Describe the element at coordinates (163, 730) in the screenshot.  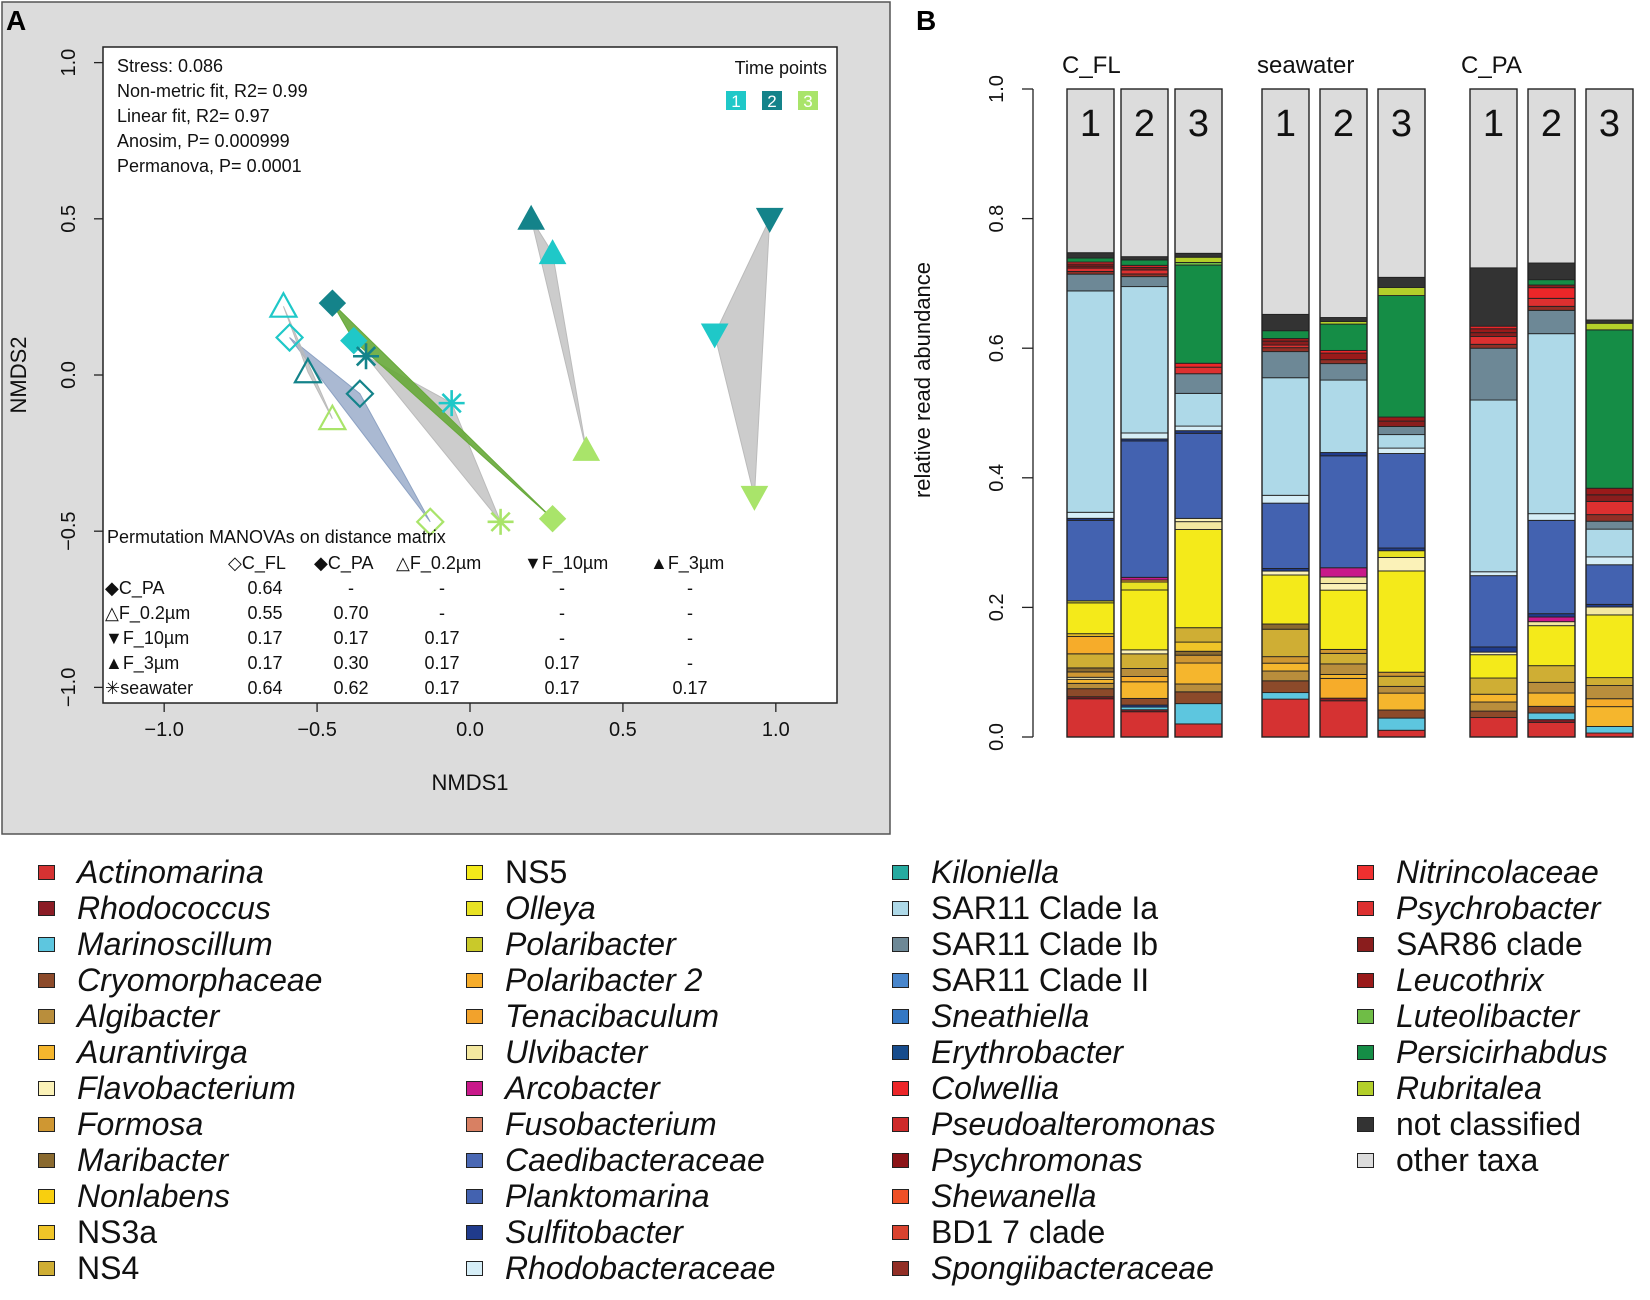
I see `x-tick-label: −1.0` at that location.